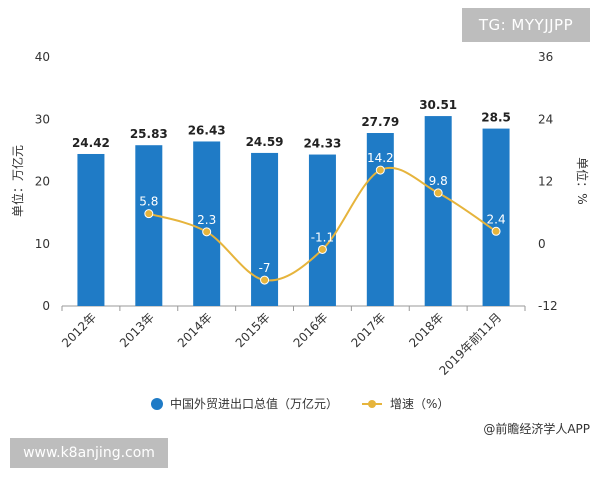  Describe the element at coordinates (206, 220) in the screenshot. I see `line-value-label: 2.3` at that location.